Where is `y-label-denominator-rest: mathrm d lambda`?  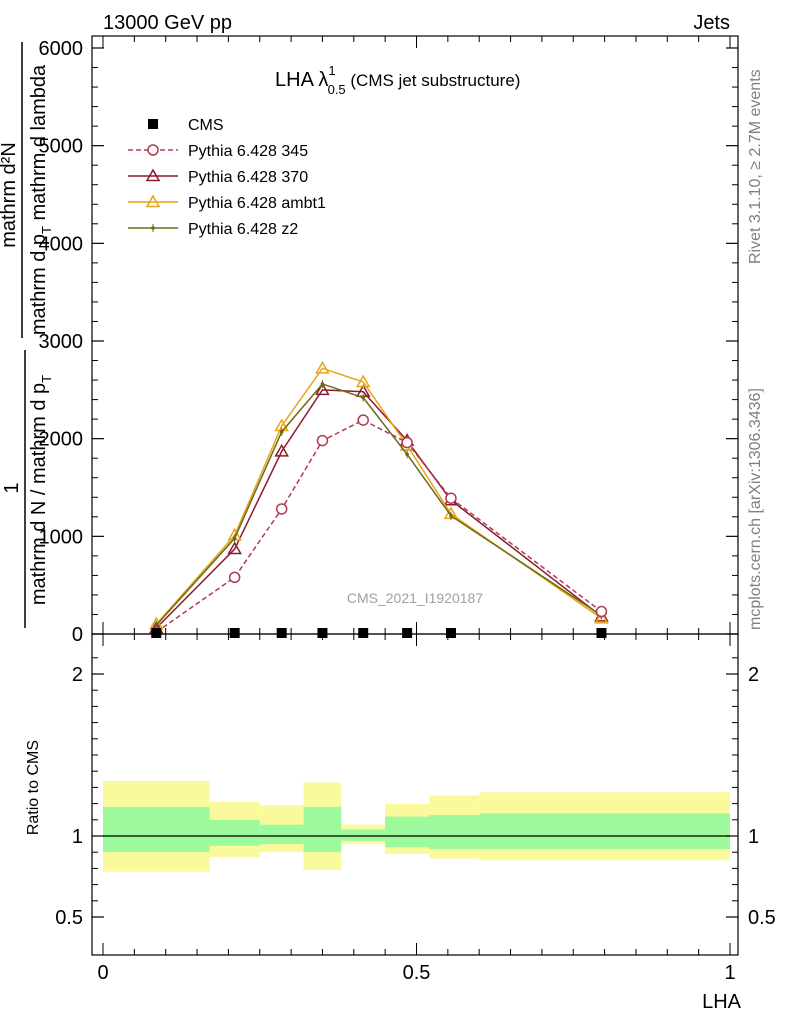 y-label-denominator-rest: mathrm d lambda is located at coordinates (39, 145).